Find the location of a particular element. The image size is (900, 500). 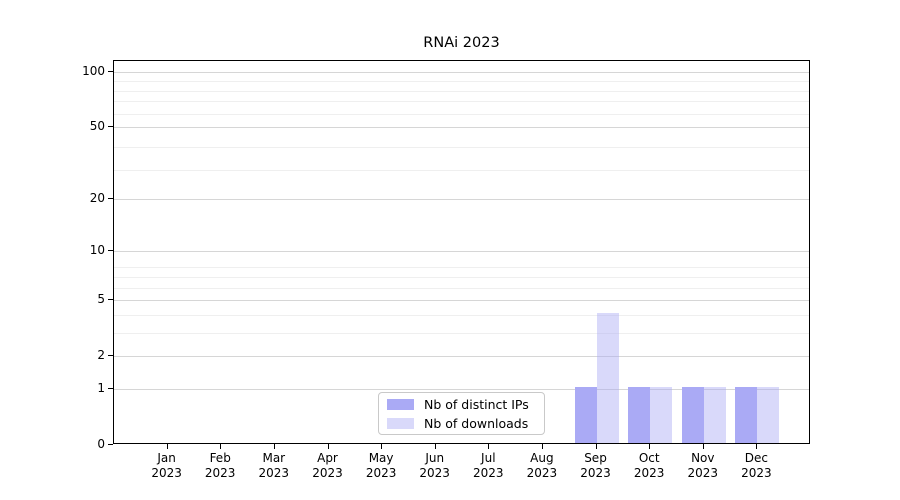

x-tick-month: Apr is located at coordinates (327, 458).